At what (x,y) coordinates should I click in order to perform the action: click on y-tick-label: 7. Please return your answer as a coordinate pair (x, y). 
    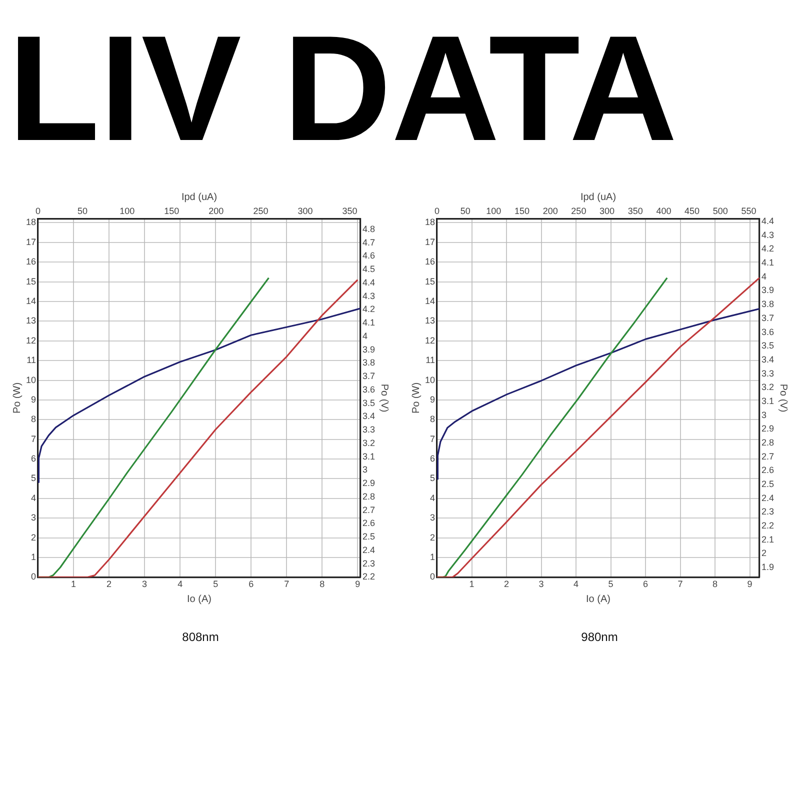
    Looking at the image, I should click on (433, 439).